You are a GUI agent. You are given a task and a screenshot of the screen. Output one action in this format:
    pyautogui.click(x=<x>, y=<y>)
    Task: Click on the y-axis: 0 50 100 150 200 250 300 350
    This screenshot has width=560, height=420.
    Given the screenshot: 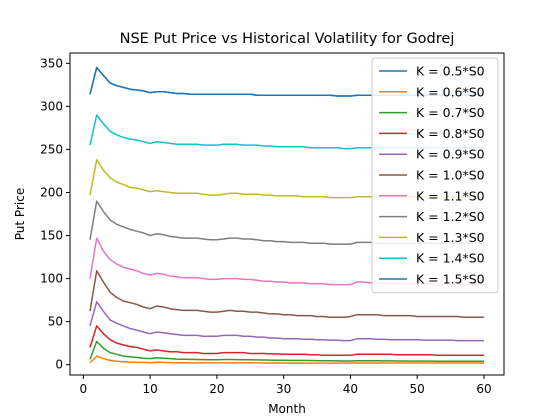 What is the action you would take?
    pyautogui.click(x=55, y=214)
    